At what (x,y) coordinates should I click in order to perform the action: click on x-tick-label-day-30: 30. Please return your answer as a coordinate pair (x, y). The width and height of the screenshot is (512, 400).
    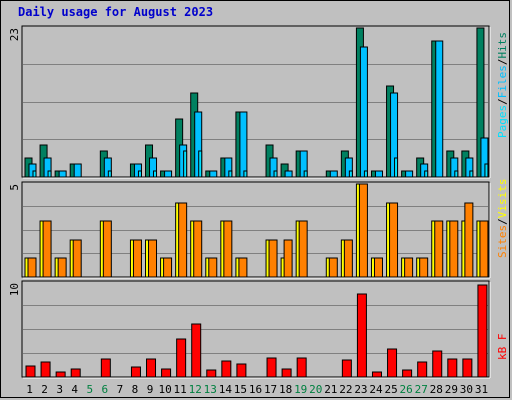
    Looking at the image, I should click on (466, 389).